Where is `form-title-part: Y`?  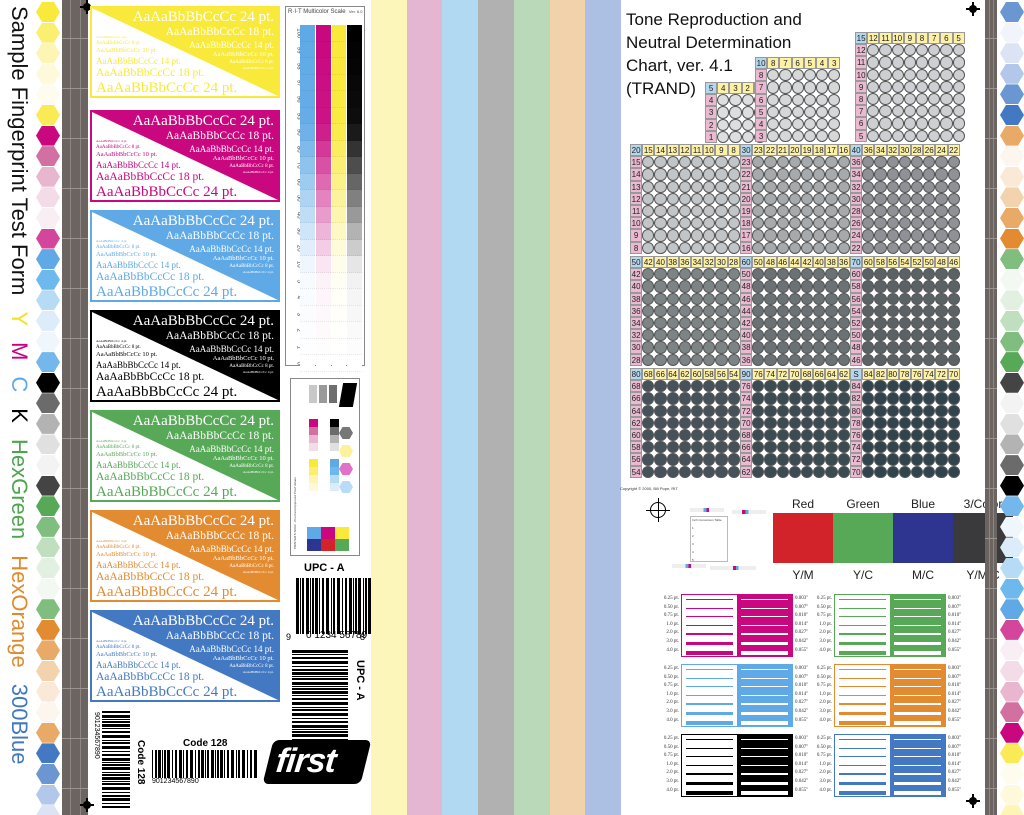
form-title-part: Y is located at coordinates (19, 319).